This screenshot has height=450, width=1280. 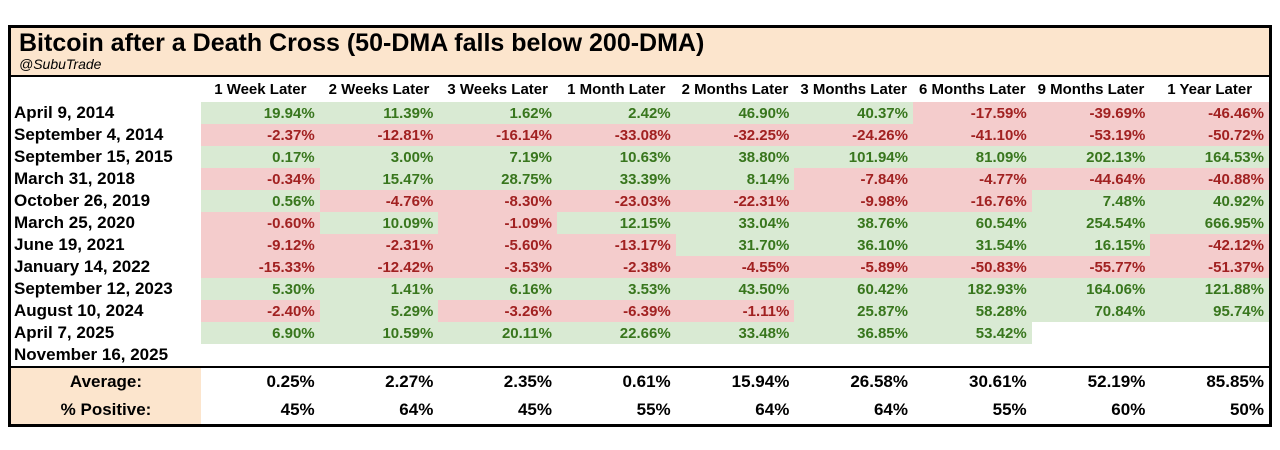 I want to click on summary-label: % Positive:, so click(x=106, y=410).